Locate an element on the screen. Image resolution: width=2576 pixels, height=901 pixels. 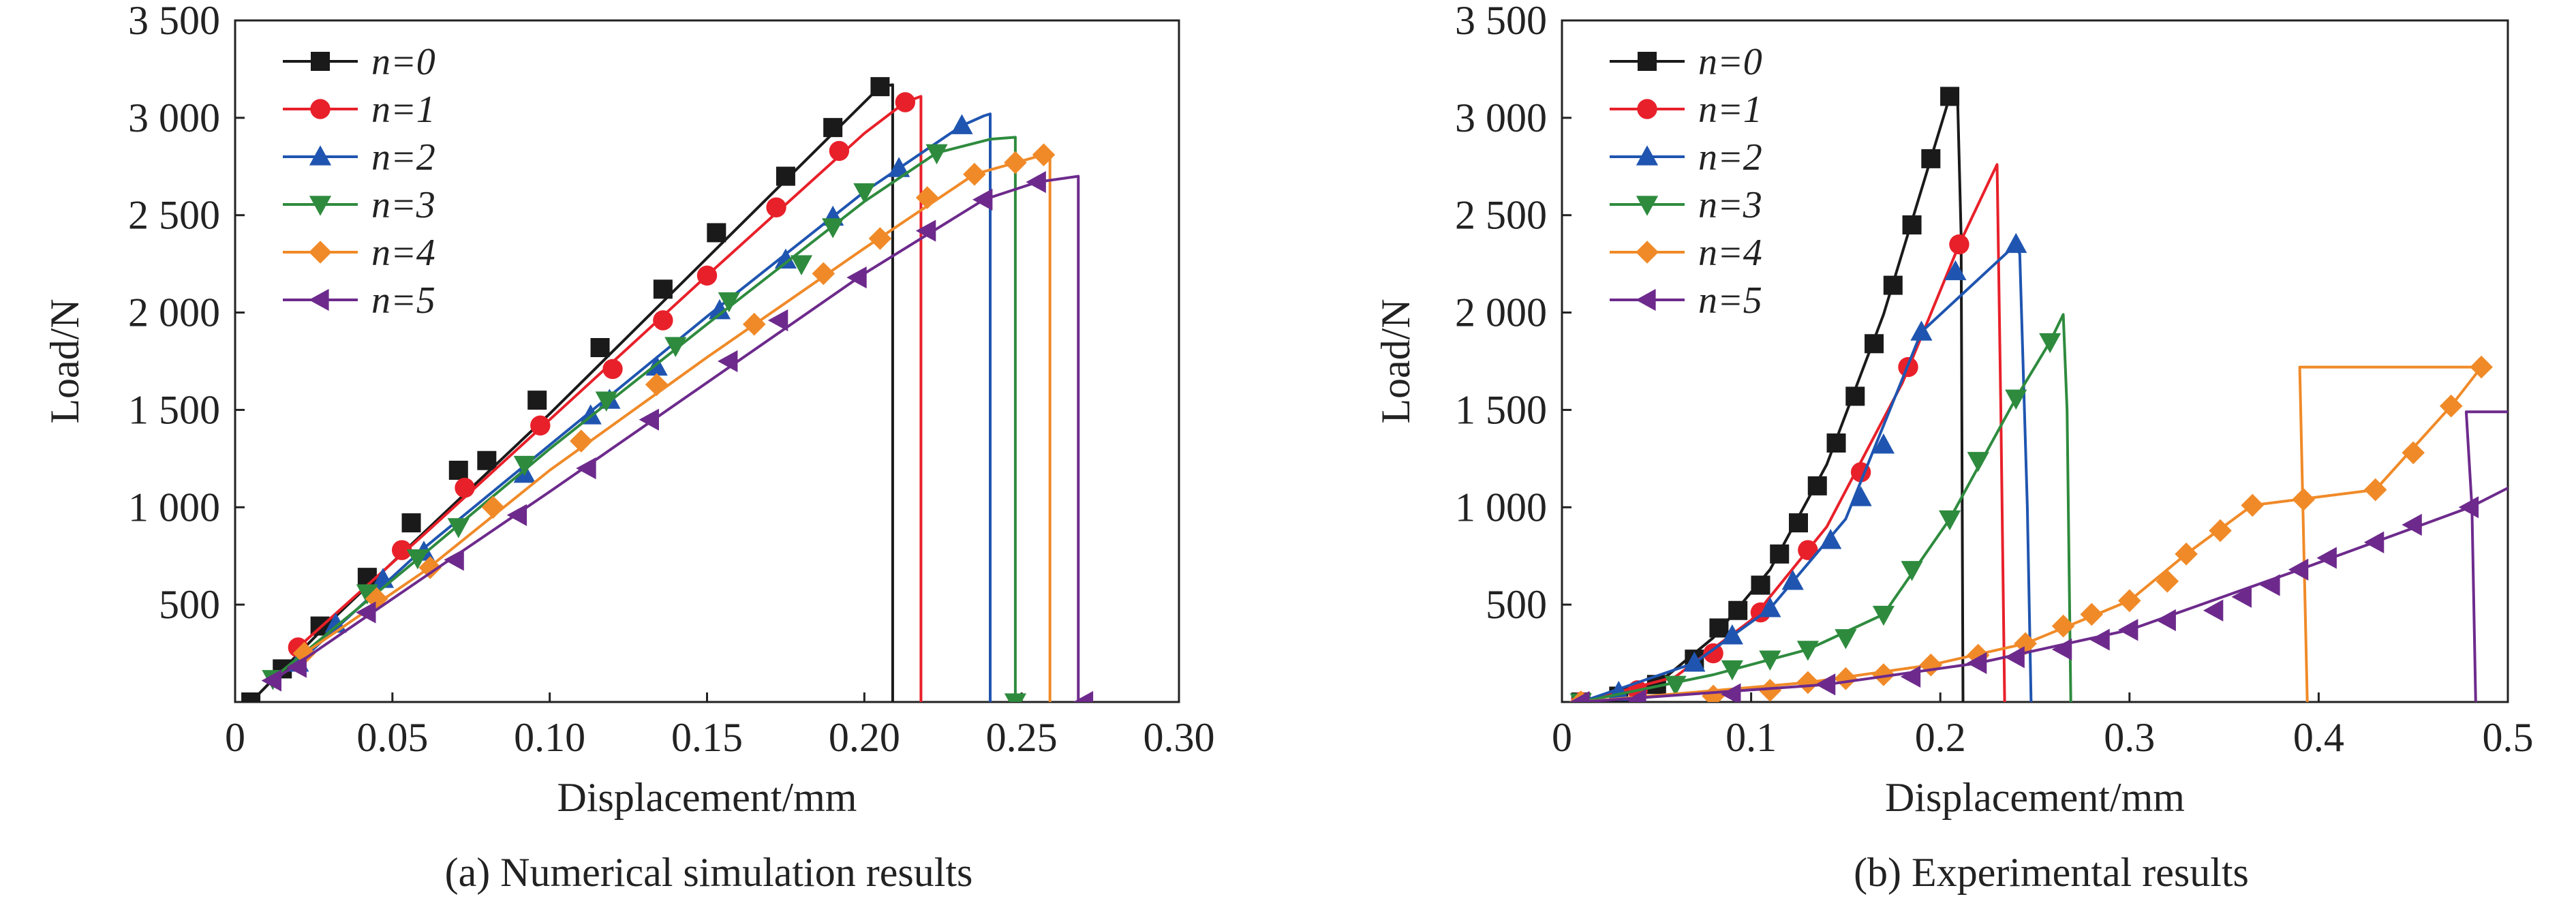
x-tick-label: 0.5 is located at coordinates (2508, 737).